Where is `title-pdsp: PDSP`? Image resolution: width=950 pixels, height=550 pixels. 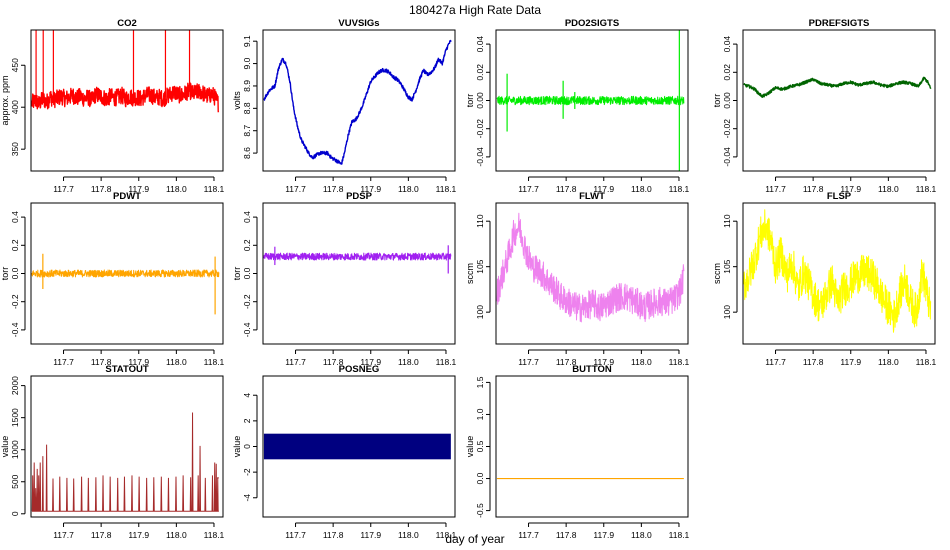
title-pdsp: PDSP is located at coordinates (359, 196).